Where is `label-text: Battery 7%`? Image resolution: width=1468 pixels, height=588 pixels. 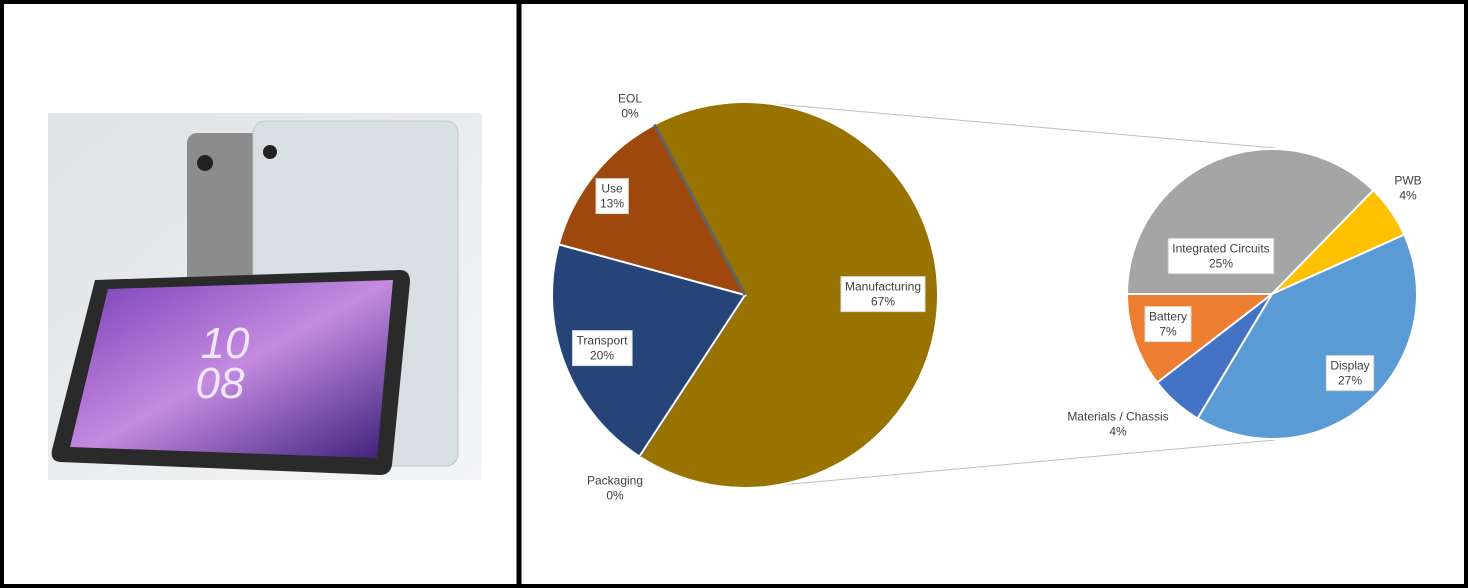
label-text: Battery 7% is located at coordinates (1168, 324).